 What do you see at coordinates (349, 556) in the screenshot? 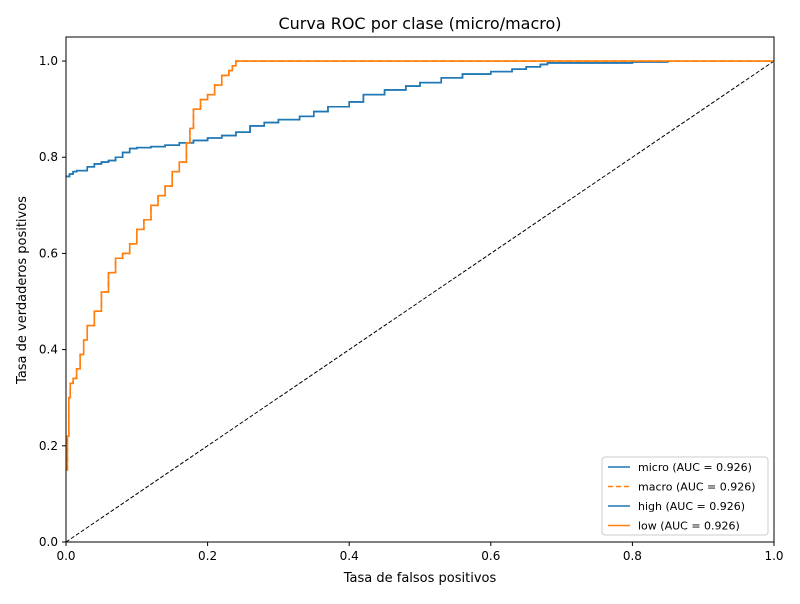
I see `x-tick-label: 0.4` at bounding box center [349, 556].